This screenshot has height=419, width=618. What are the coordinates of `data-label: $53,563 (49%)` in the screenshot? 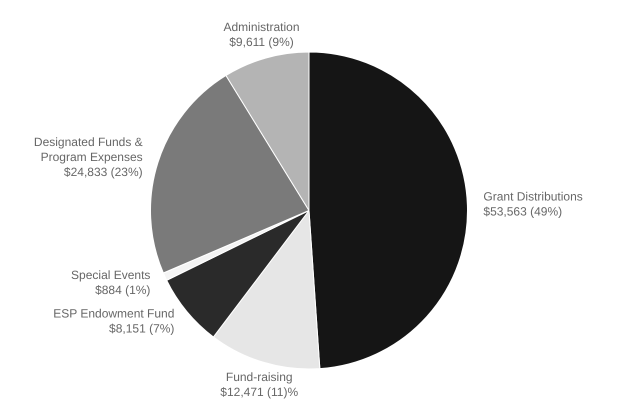 It's located at (522, 211).